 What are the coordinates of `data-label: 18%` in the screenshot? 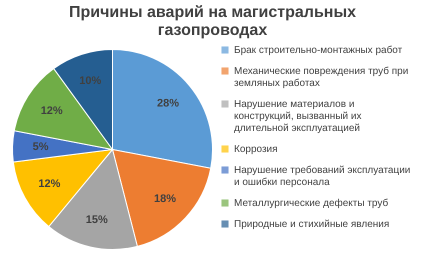 It's located at (165, 198).